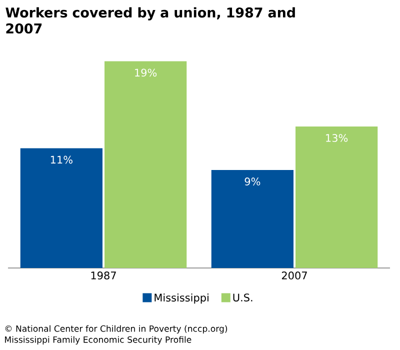 This screenshot has width=400, height=350. What do you see at coordinates (242, 298) in the screenshot?
I see `legend-label: U.S.` at bounding box center [242, 298].